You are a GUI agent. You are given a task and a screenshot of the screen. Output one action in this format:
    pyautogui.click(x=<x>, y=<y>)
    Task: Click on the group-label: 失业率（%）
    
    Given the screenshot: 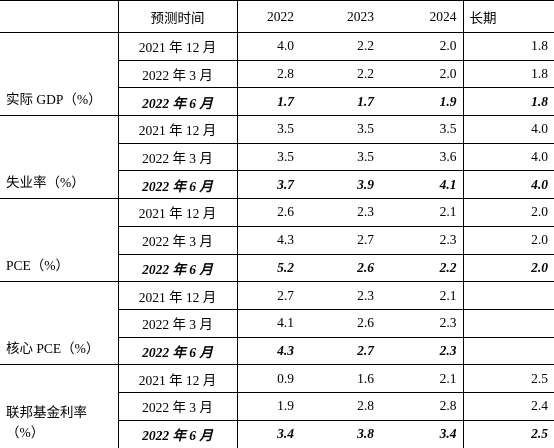 What is the action you would take?
    pyautogui.click(x=59, y=157)
    